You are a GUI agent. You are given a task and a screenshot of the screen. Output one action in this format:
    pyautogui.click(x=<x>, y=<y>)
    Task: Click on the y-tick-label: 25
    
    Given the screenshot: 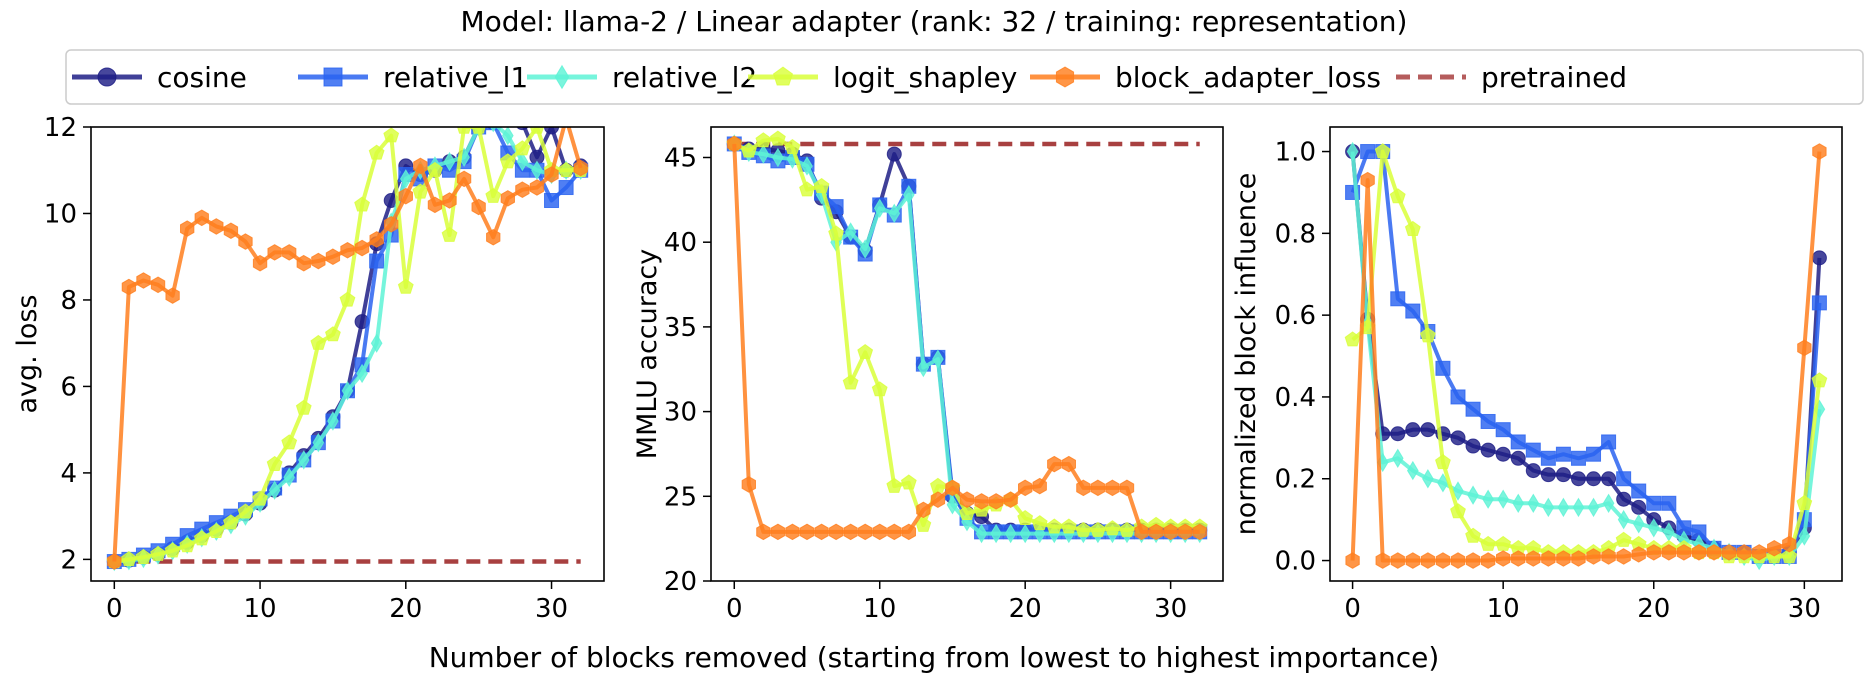 What is the action you would take?
    pyautogui.click(x=680, y=497)
    